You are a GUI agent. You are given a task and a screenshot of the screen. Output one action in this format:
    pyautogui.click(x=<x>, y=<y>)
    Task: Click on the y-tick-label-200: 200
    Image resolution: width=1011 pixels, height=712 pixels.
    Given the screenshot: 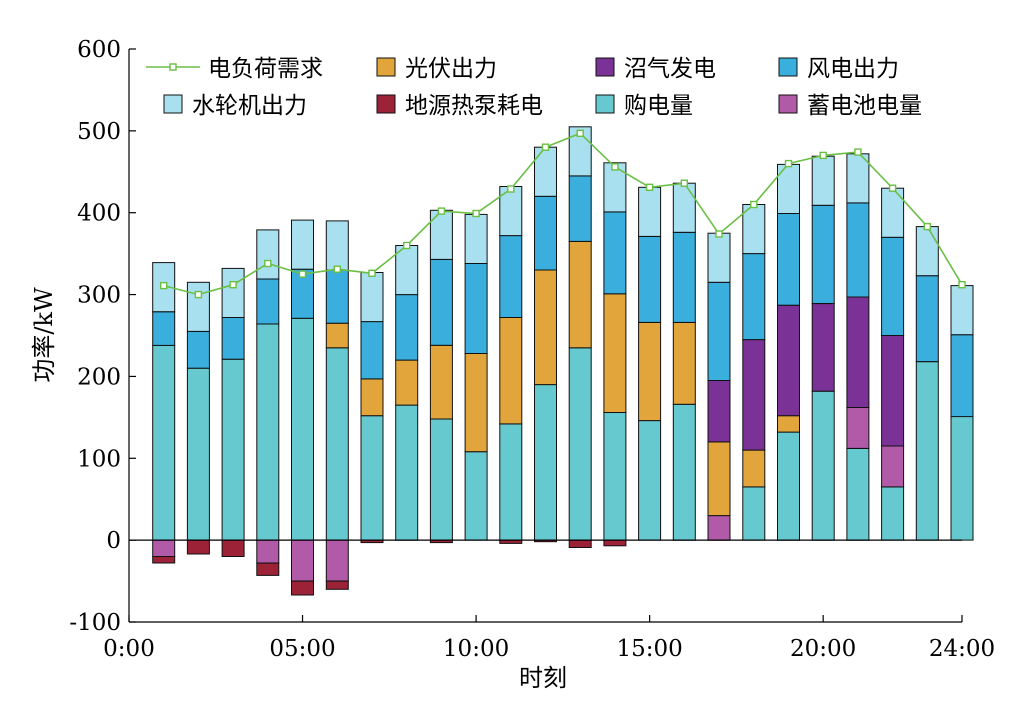 What is the action you would take?
    pyautogui.click(x=99, y=377)
    